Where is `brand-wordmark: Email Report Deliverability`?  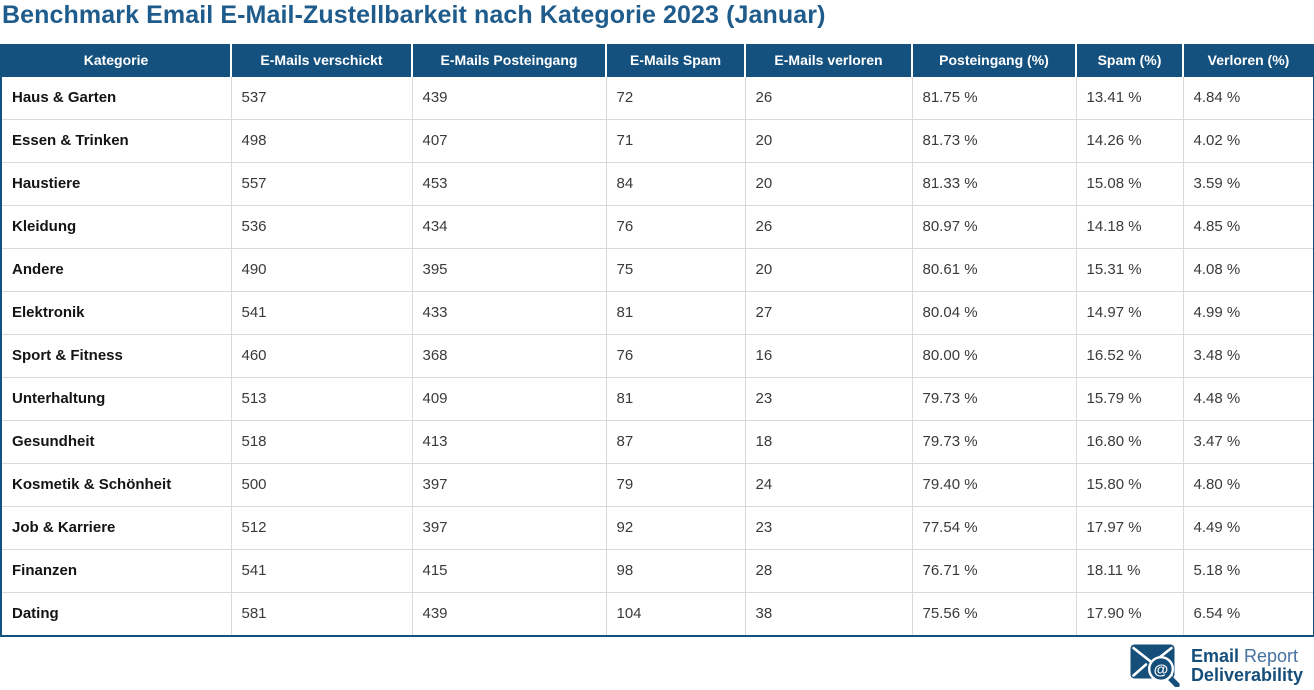 brand-wordmark: Email Report Deliverability is located at coordinates (1246, 665).